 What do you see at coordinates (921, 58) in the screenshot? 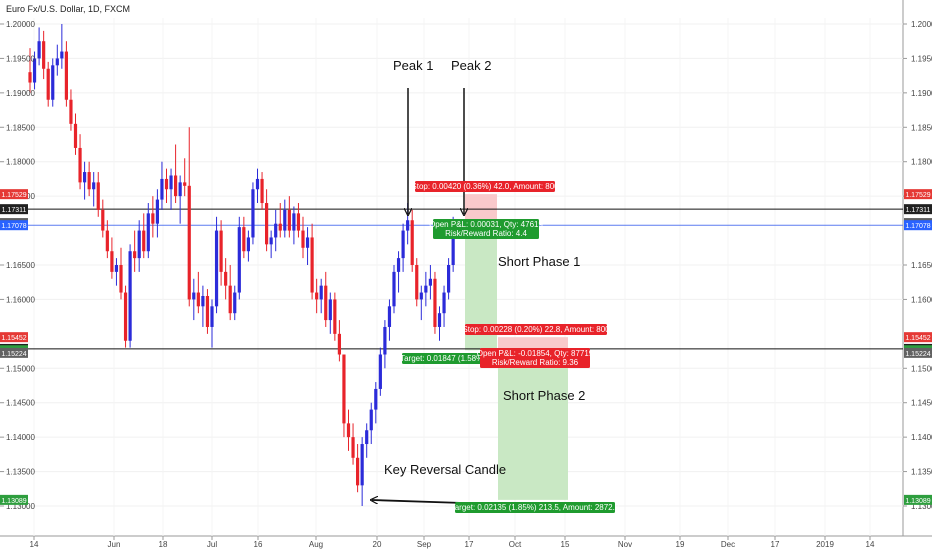
I see `y-tick-label: 1.19500` at bounding box center [921, 58].